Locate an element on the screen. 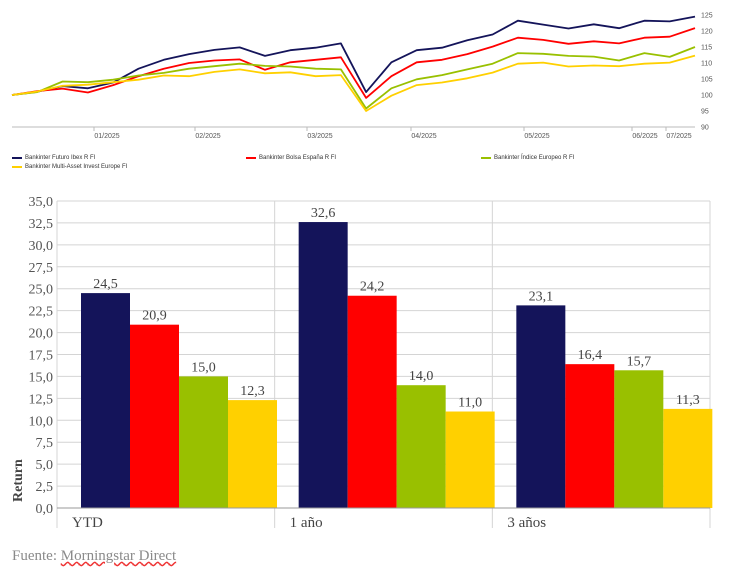  y-tick-label: 0,0 is located at coordinates (45, 509).